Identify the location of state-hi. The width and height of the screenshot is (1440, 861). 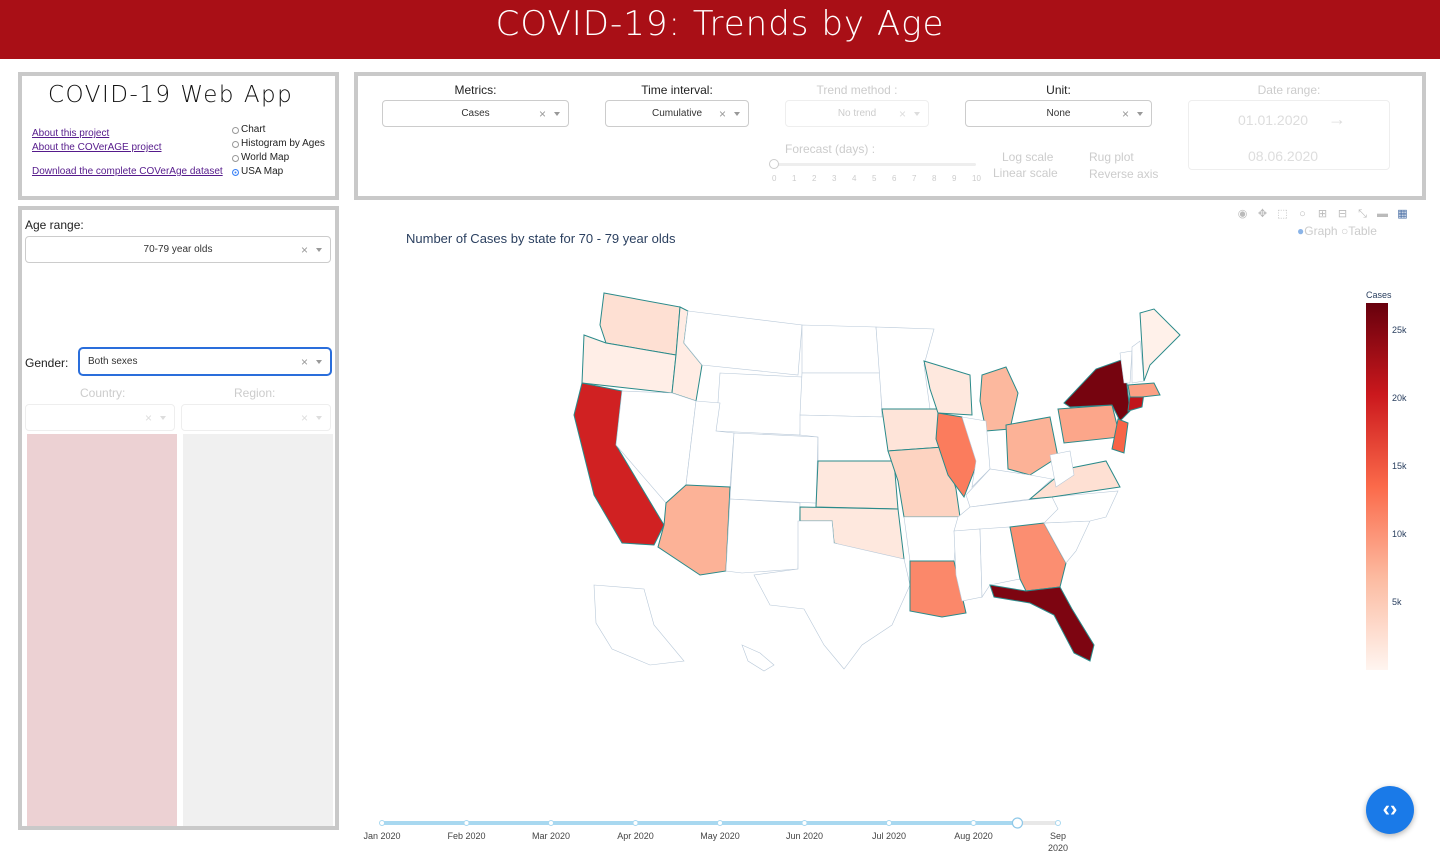
(758, 658).